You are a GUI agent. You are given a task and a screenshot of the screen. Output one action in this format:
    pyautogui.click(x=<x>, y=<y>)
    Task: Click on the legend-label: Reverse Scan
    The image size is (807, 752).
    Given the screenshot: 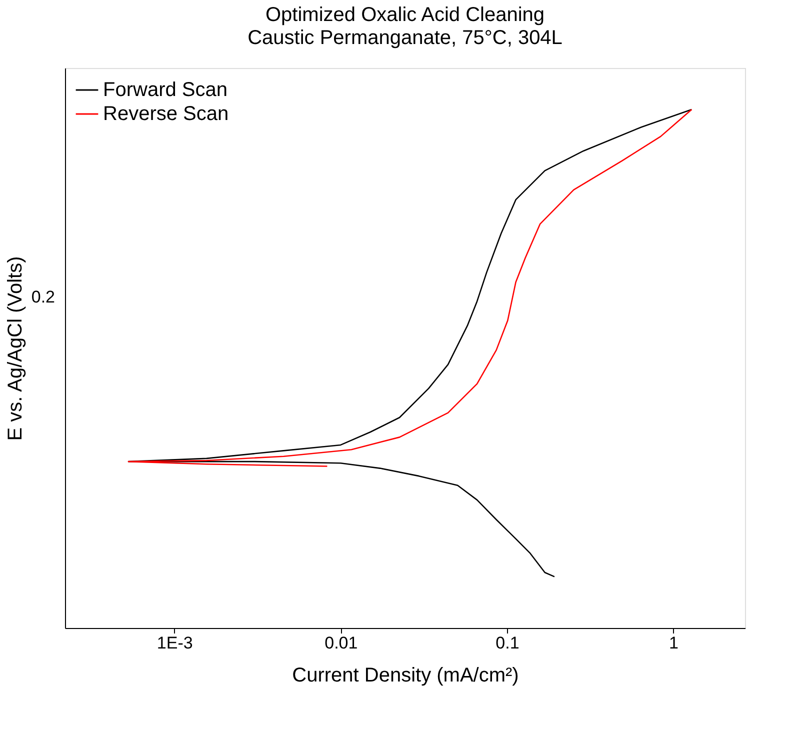 What is the action you would take?
    pyautogui.click(x=166, y=114)
    